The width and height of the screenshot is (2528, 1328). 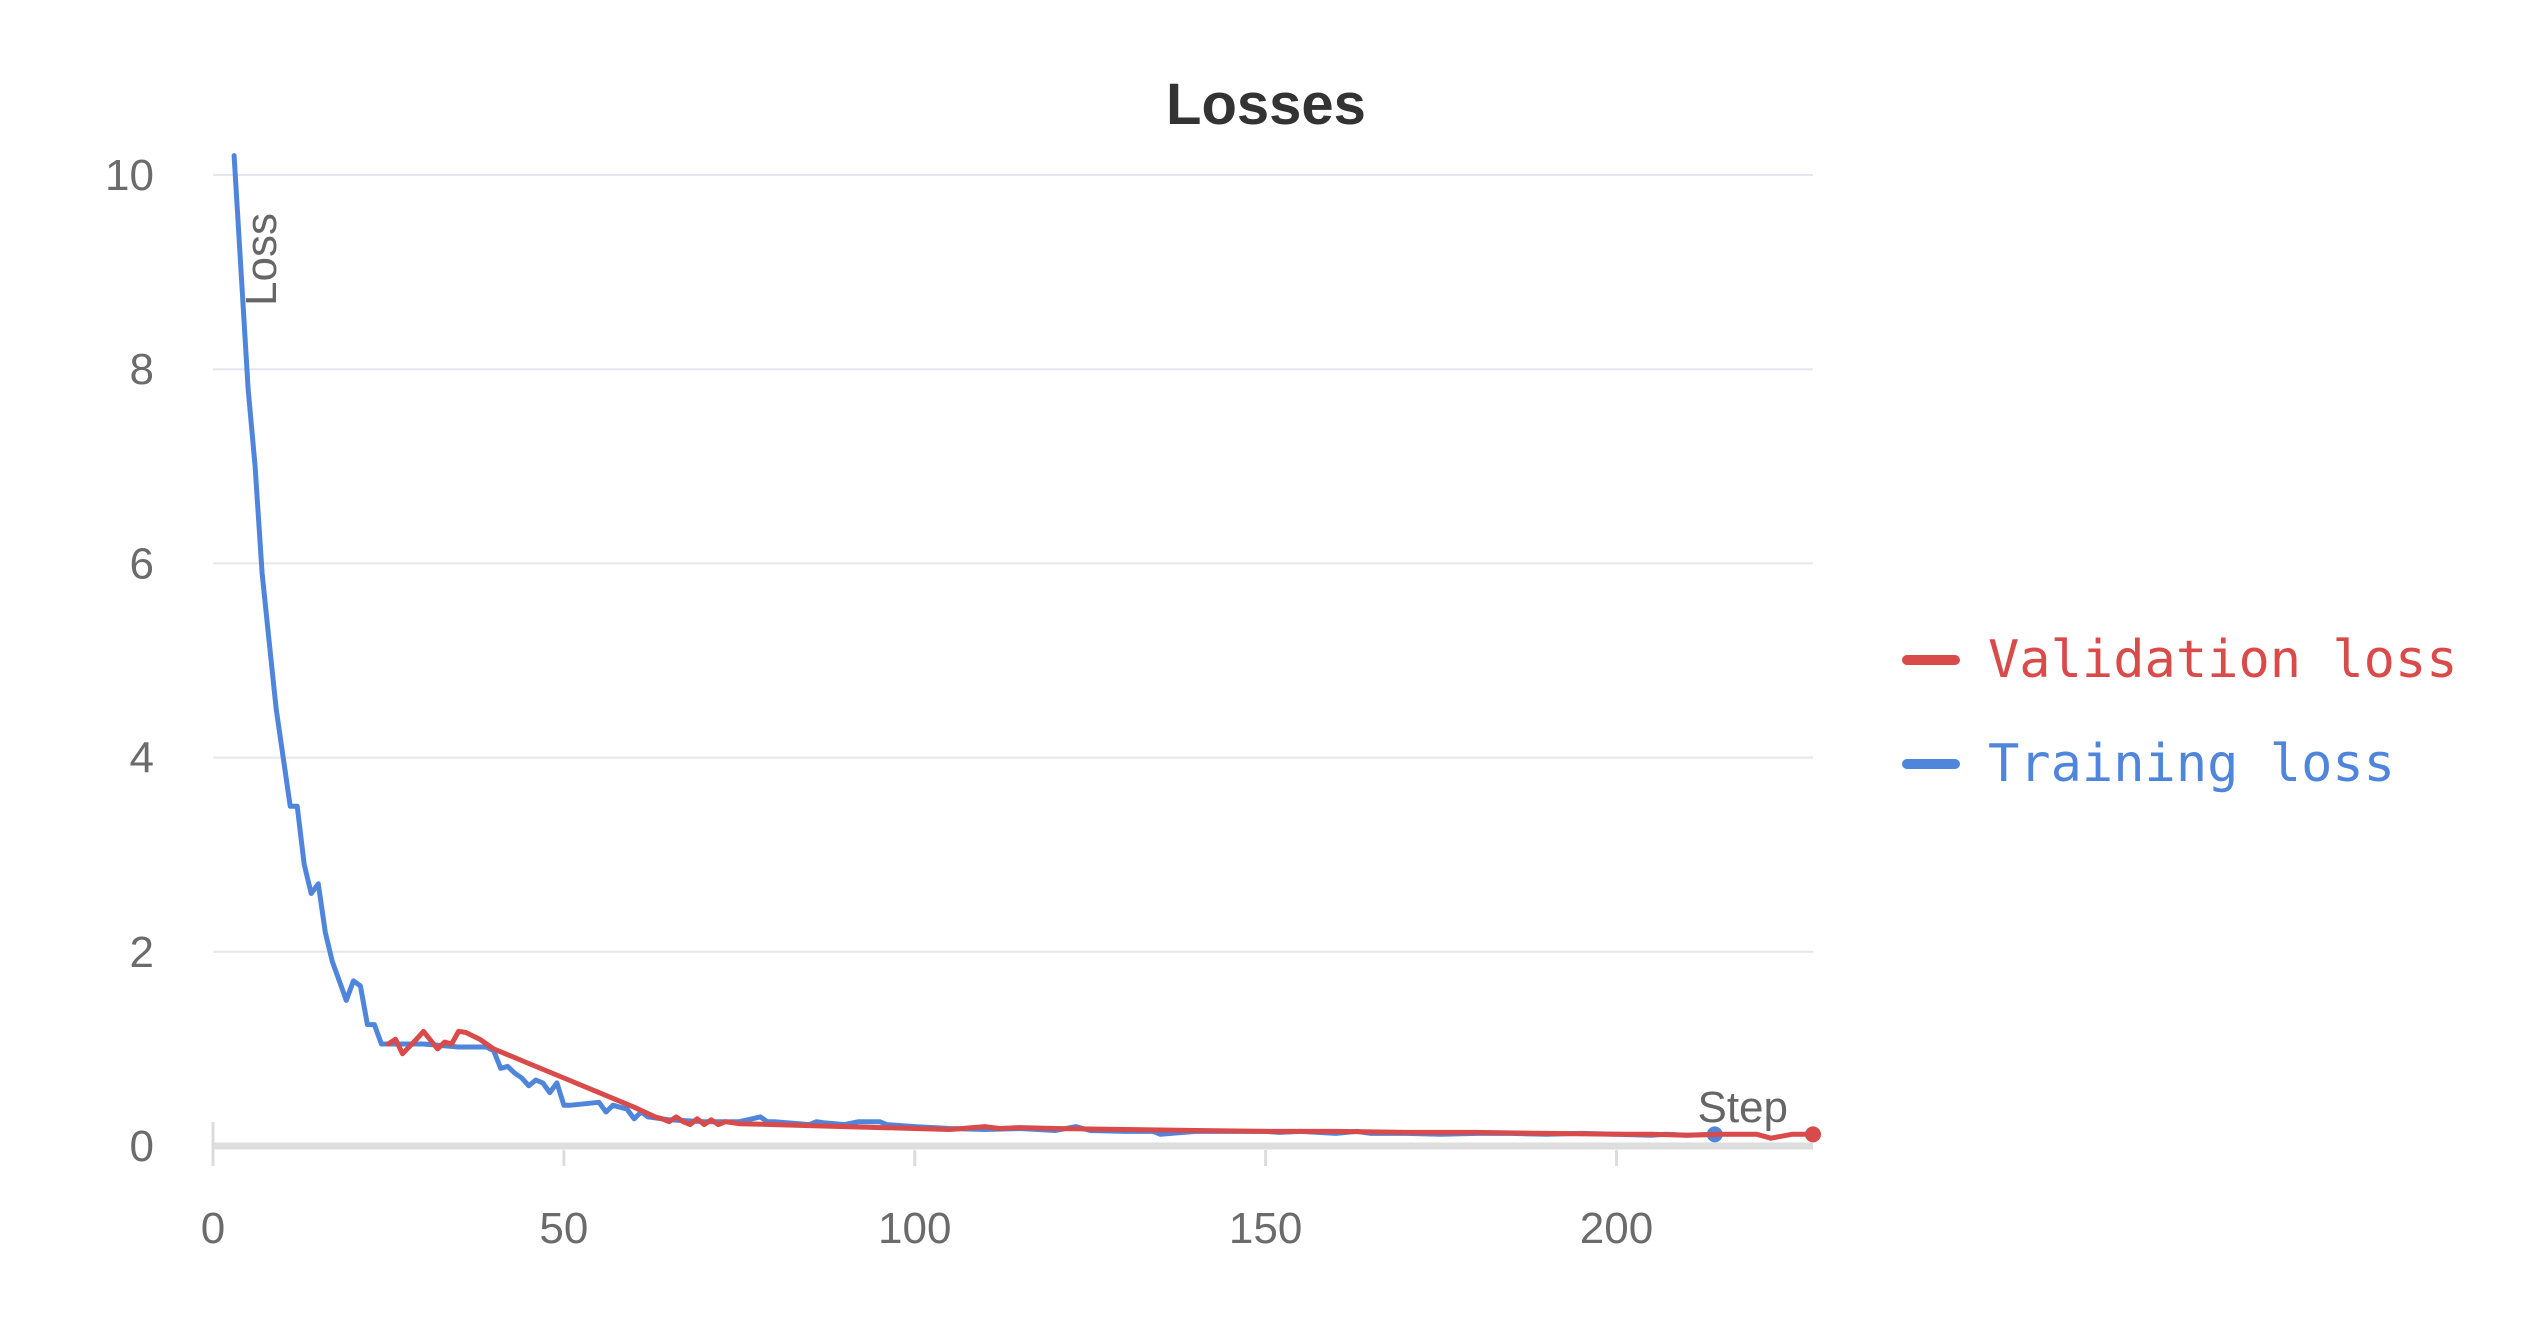 I want to click on chart-title: Losses, so click(x=1266, y=104).